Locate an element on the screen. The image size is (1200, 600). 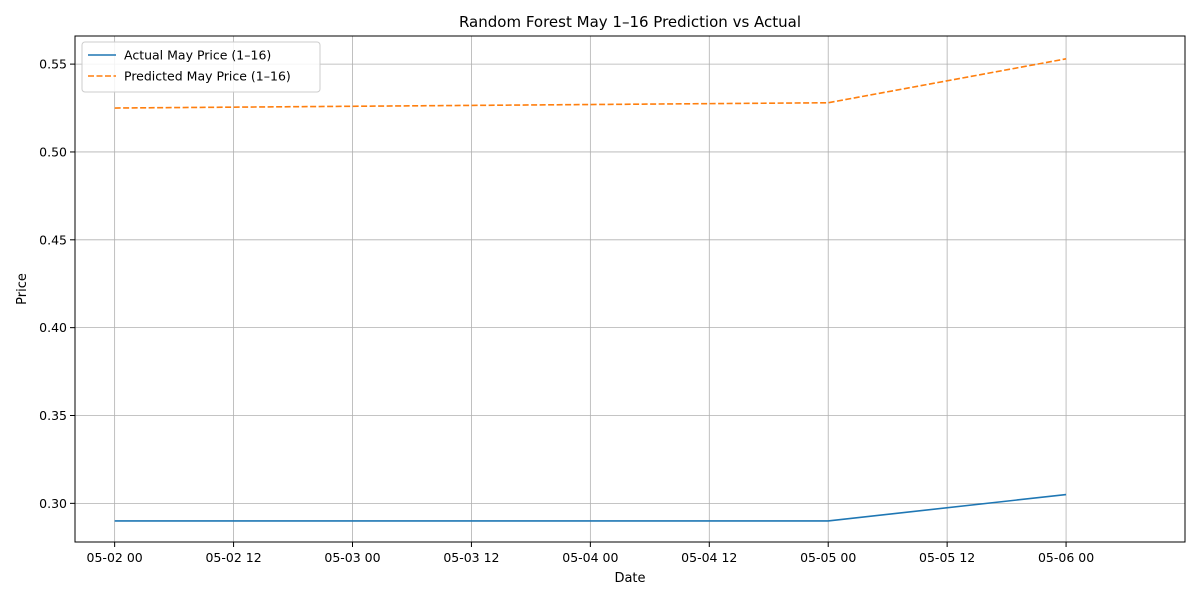
x-tick-label: 05-02 12 is located at coordinates (233, 557).